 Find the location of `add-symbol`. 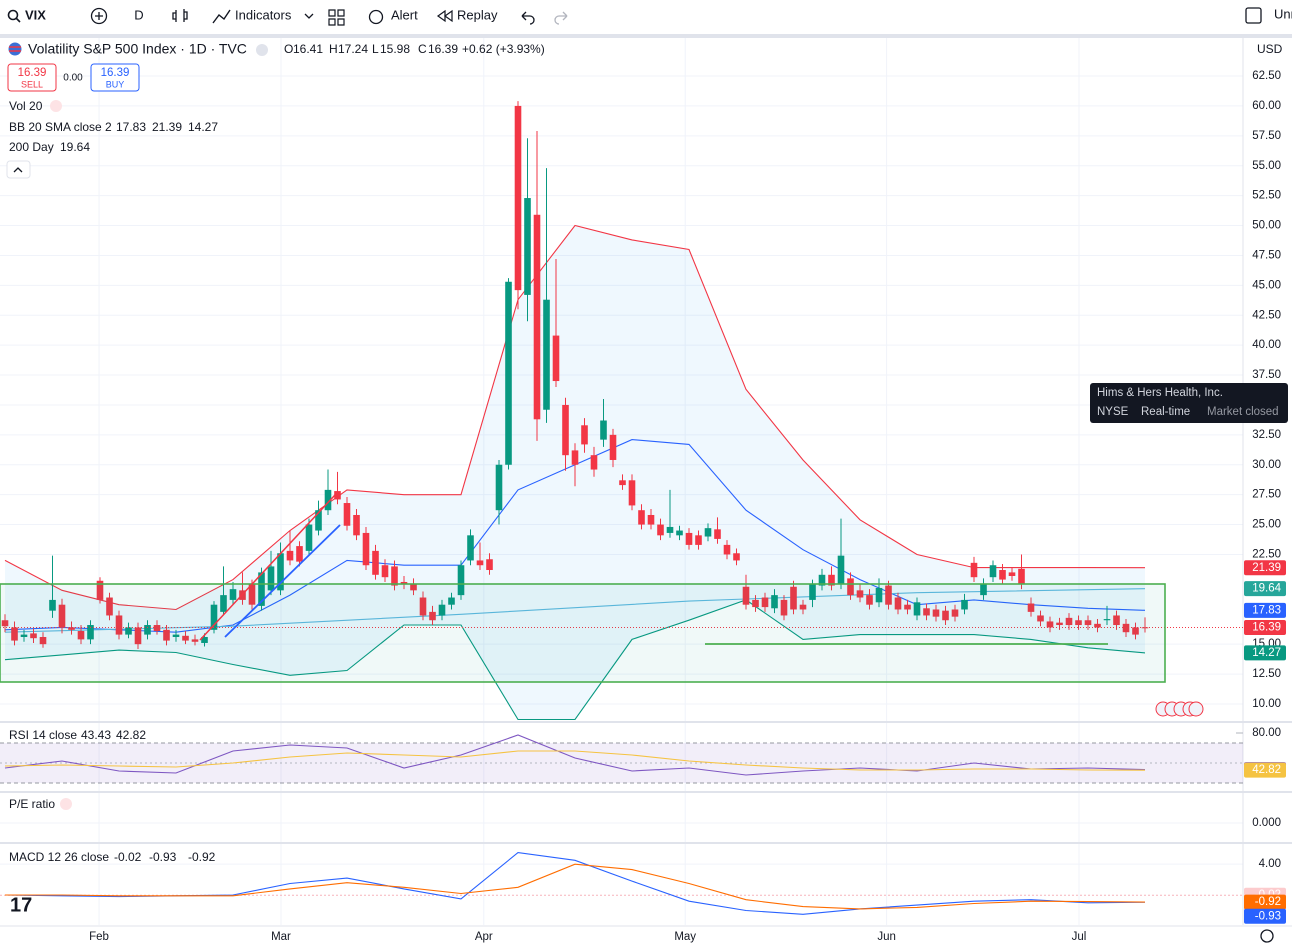

add-symbol is located at coordinates (99, 16).